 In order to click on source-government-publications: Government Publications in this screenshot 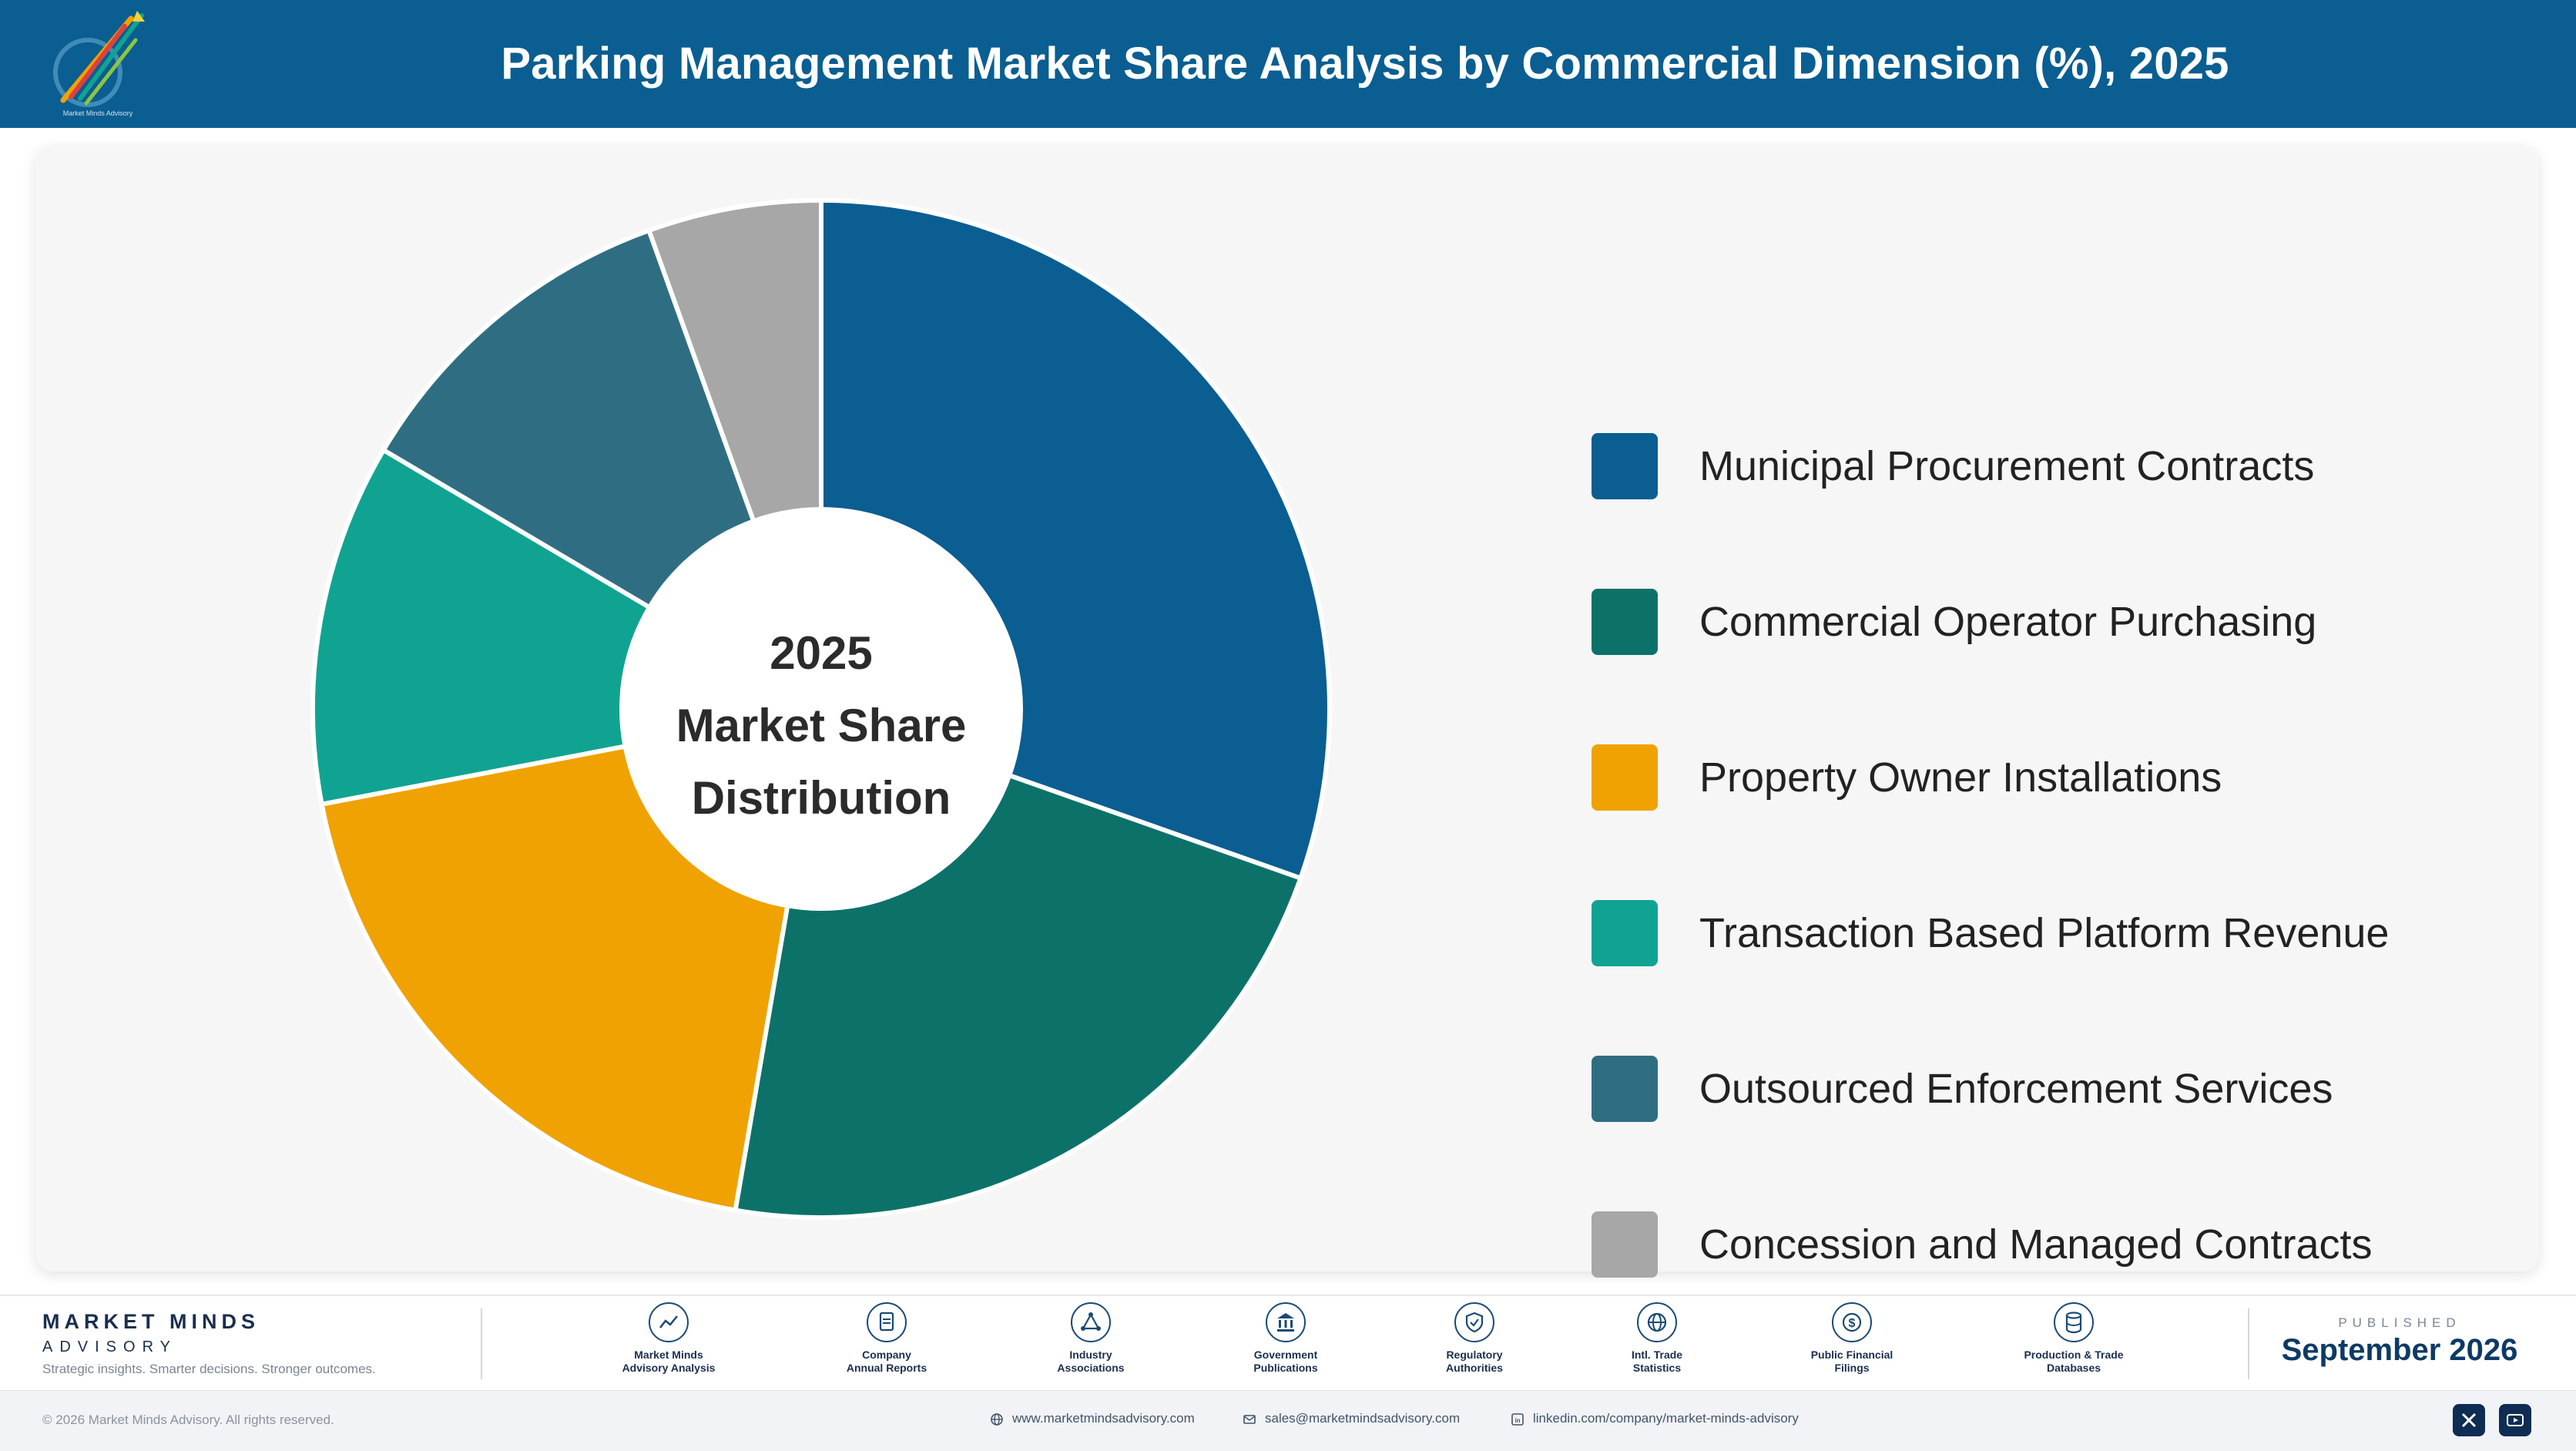, I will do `click(1286, 1338)`.